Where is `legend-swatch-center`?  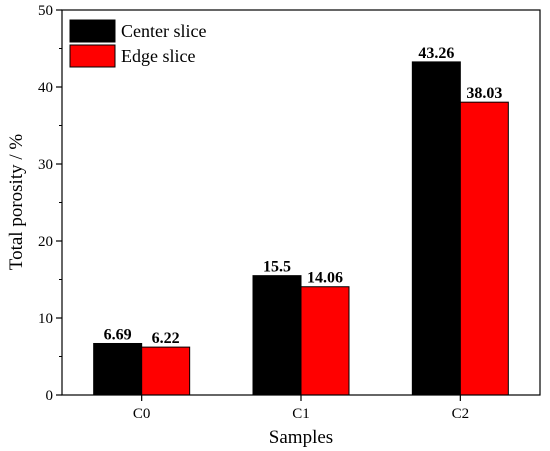
legend-swatch-center is located at coordinates (92, 31).